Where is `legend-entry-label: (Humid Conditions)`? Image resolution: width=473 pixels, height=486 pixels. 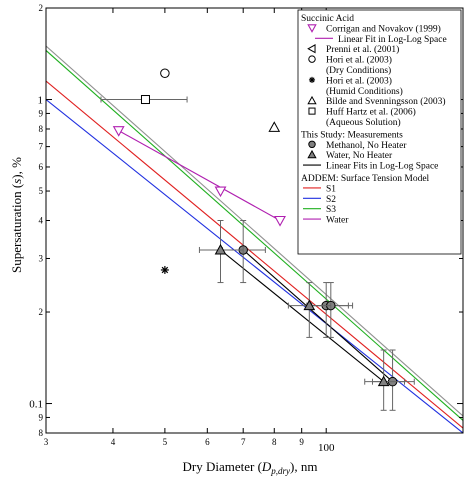
legend-entry-label: (Humid Conditions) is located at coordinates (364, 91).